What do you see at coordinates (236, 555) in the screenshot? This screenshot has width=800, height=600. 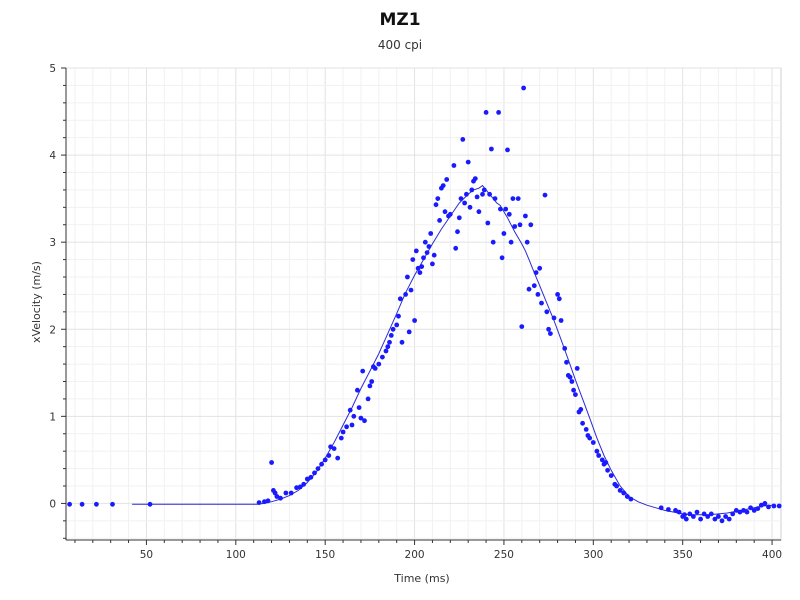 I see `x-tick-label: 100` at bounding box center [236, 555].